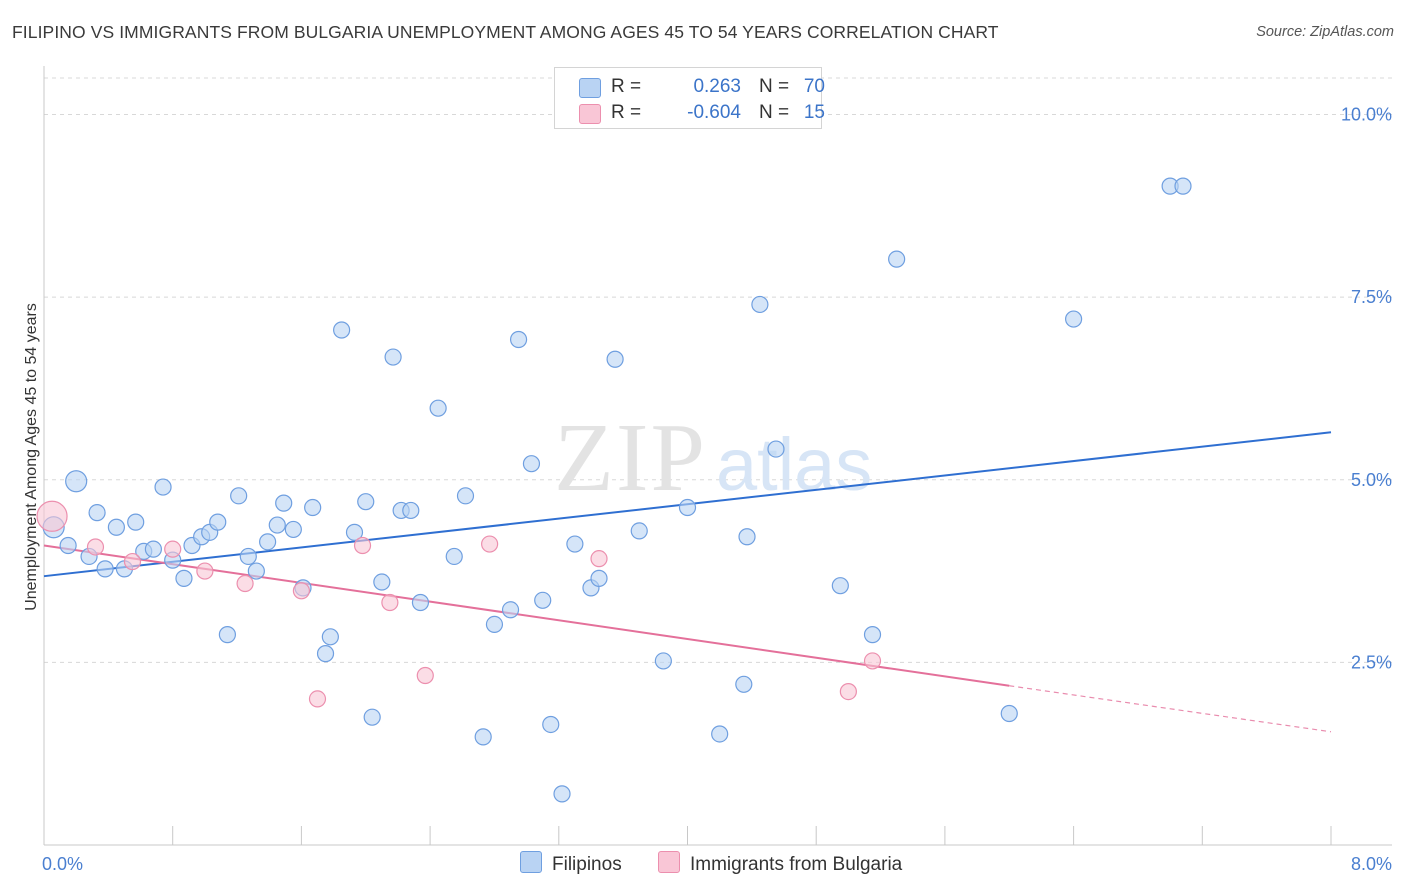 The width and height of the screenshot is (1406, 892). Describe the element at coordinates (796, 864) in the screenshot. I see `series-label-bulgaria: Immigrants from Bulgaria` at that location.